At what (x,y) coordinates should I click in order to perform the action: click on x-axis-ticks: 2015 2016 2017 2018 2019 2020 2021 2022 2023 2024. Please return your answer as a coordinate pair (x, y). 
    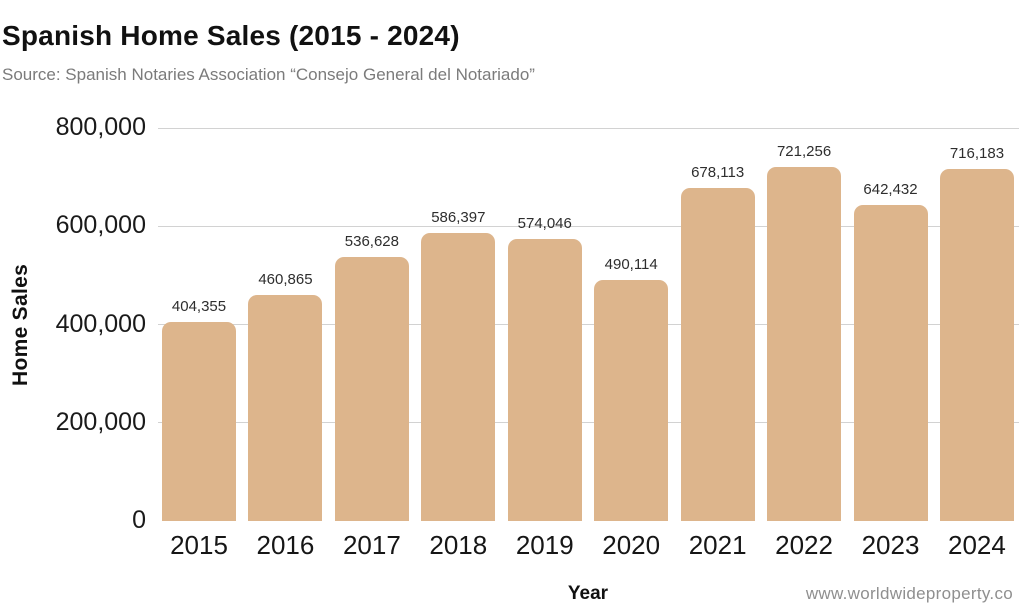
    Looking at the image, I should click on (588, 545).